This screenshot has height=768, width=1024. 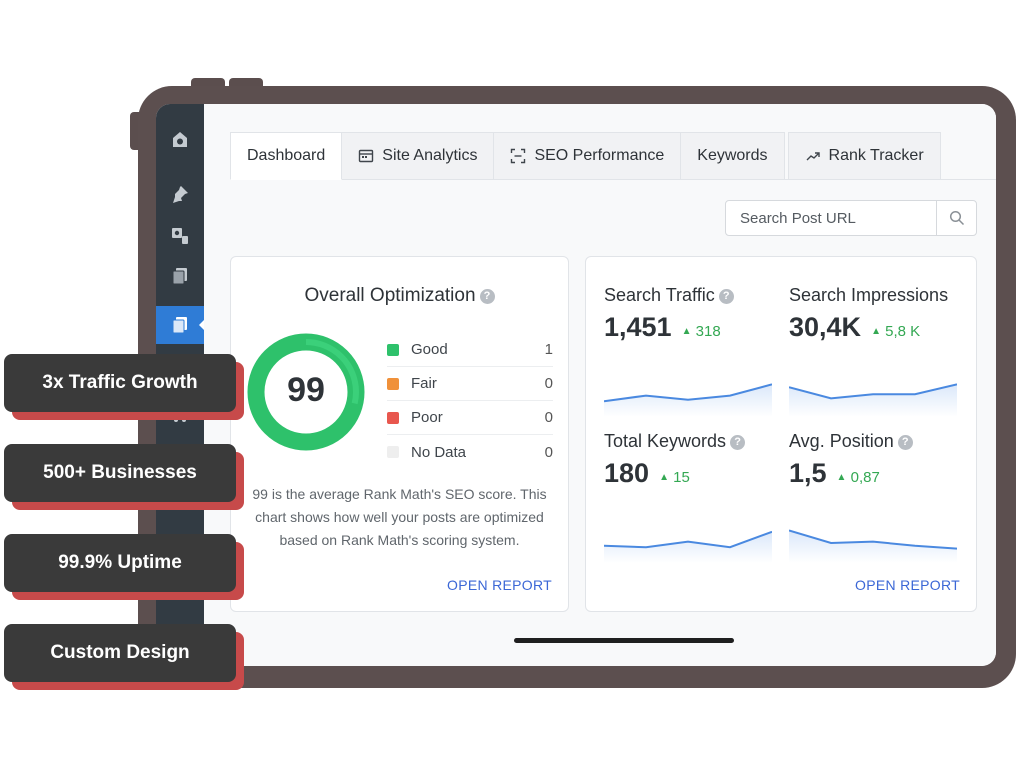 What do you see at coordinates (624, 640) in the screenshot?
I see `home-indicator` at bounding box center [624, 640].